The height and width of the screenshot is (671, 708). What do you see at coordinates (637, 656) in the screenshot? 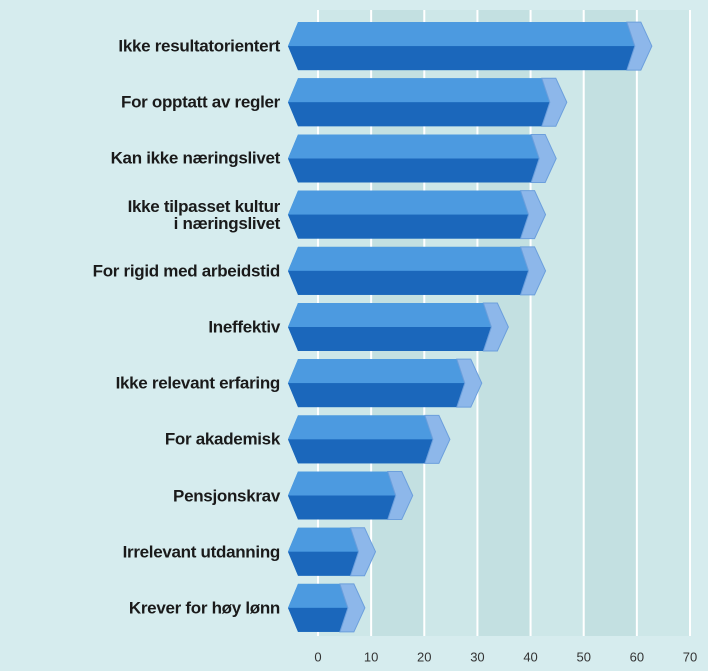
I see `x-tick-label: 60` at bounding box center [637, 656].